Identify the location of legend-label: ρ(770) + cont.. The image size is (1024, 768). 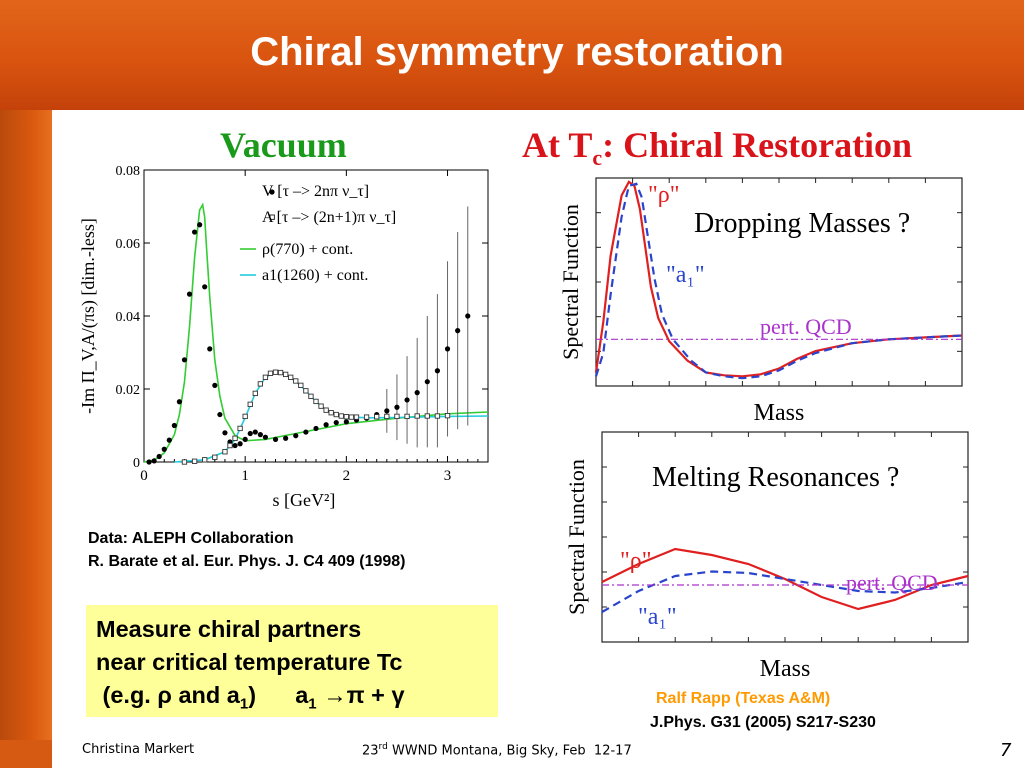
(307, 249).